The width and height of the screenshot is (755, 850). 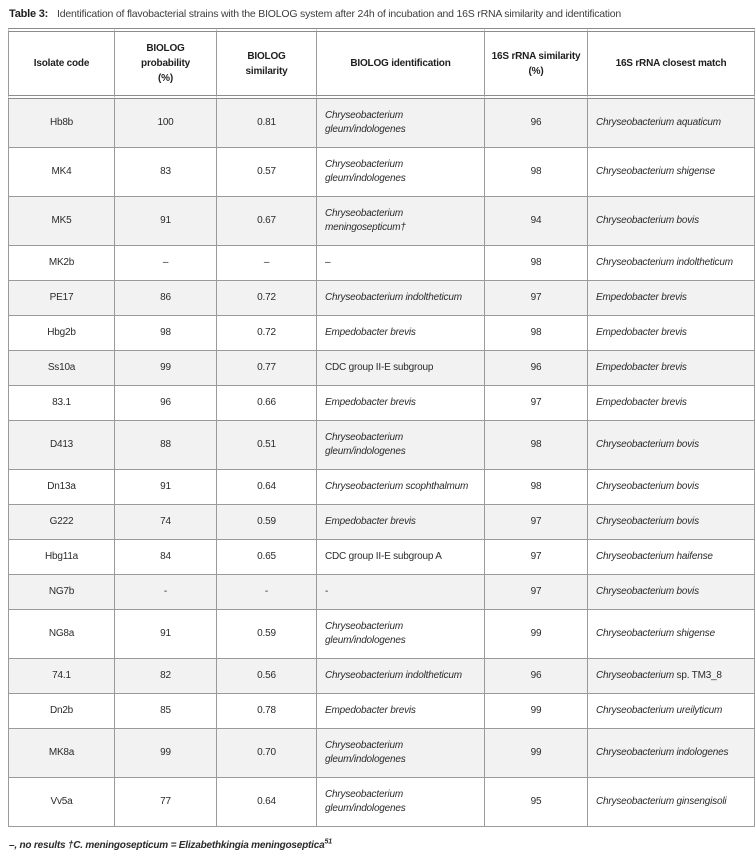 I want to click on closest-match-species: Chryseobacterium indologenes, so click(x=662, y=752).